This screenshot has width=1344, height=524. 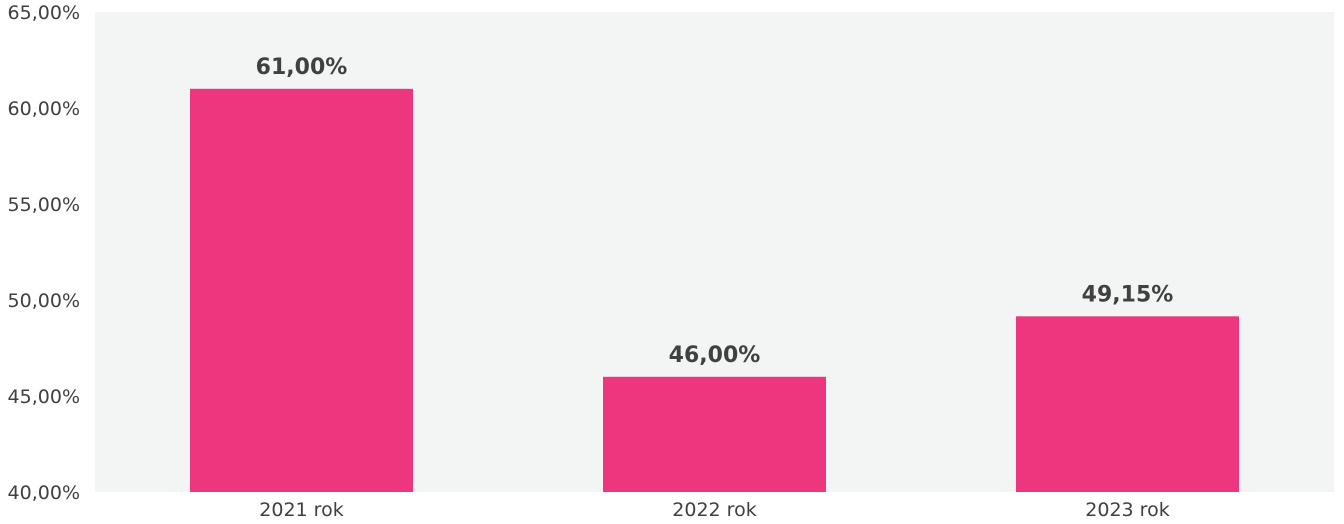 I want to click on bar-value-label: 49,15%, so click(x=1128, y=294).